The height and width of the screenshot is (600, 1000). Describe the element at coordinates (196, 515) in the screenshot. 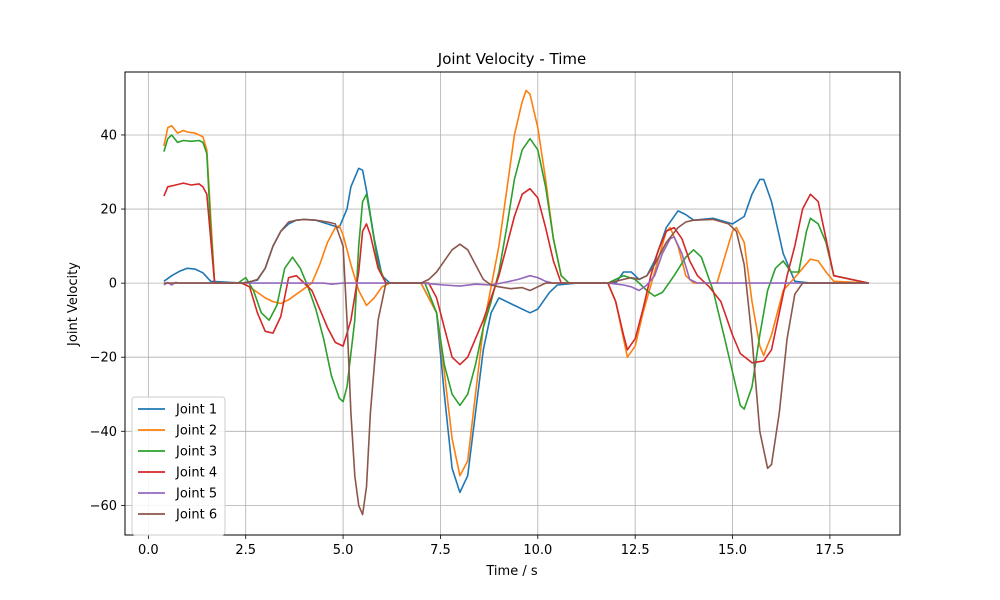

I see `legend-label: Joint 6` at that location.